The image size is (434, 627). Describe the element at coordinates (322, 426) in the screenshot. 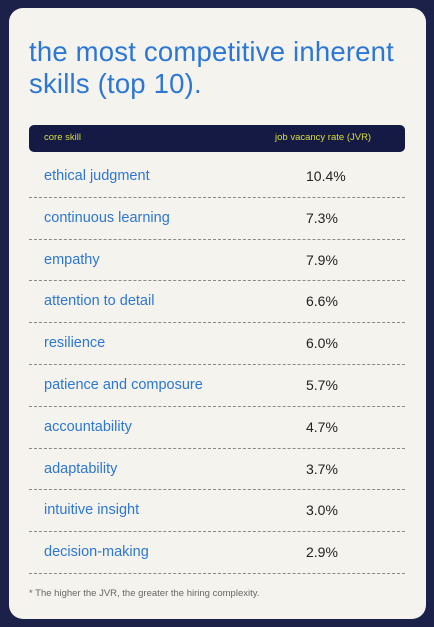

I see `skill-rate: 4.7%` at that location.